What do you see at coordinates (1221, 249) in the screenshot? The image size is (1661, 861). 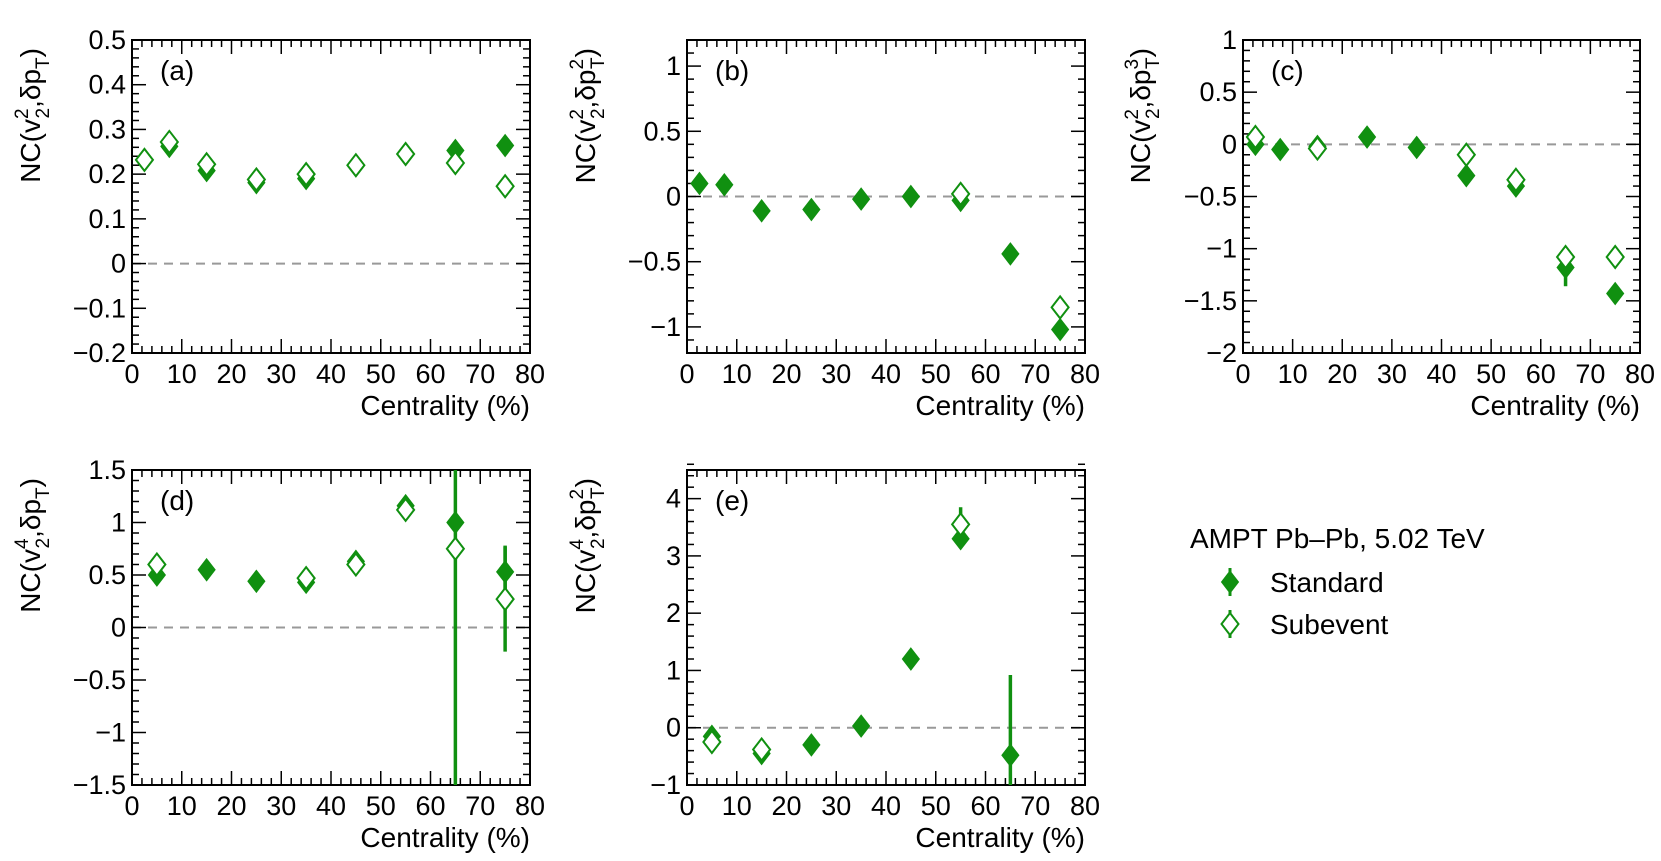 I see `y-tick-label: −1` at bounding box center [1221, 249].